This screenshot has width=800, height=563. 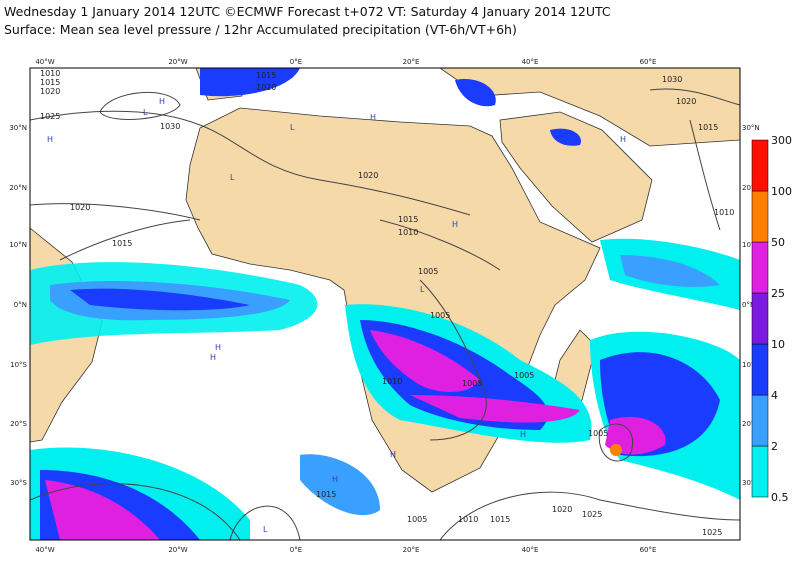 What do you see at coordinates (780, 497) in the screenshot?
I see `legend-label: 0.5` at bounding box center [780, 497].